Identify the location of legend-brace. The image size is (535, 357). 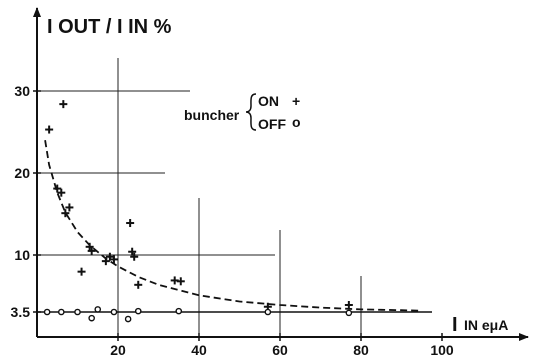
(251, 112).